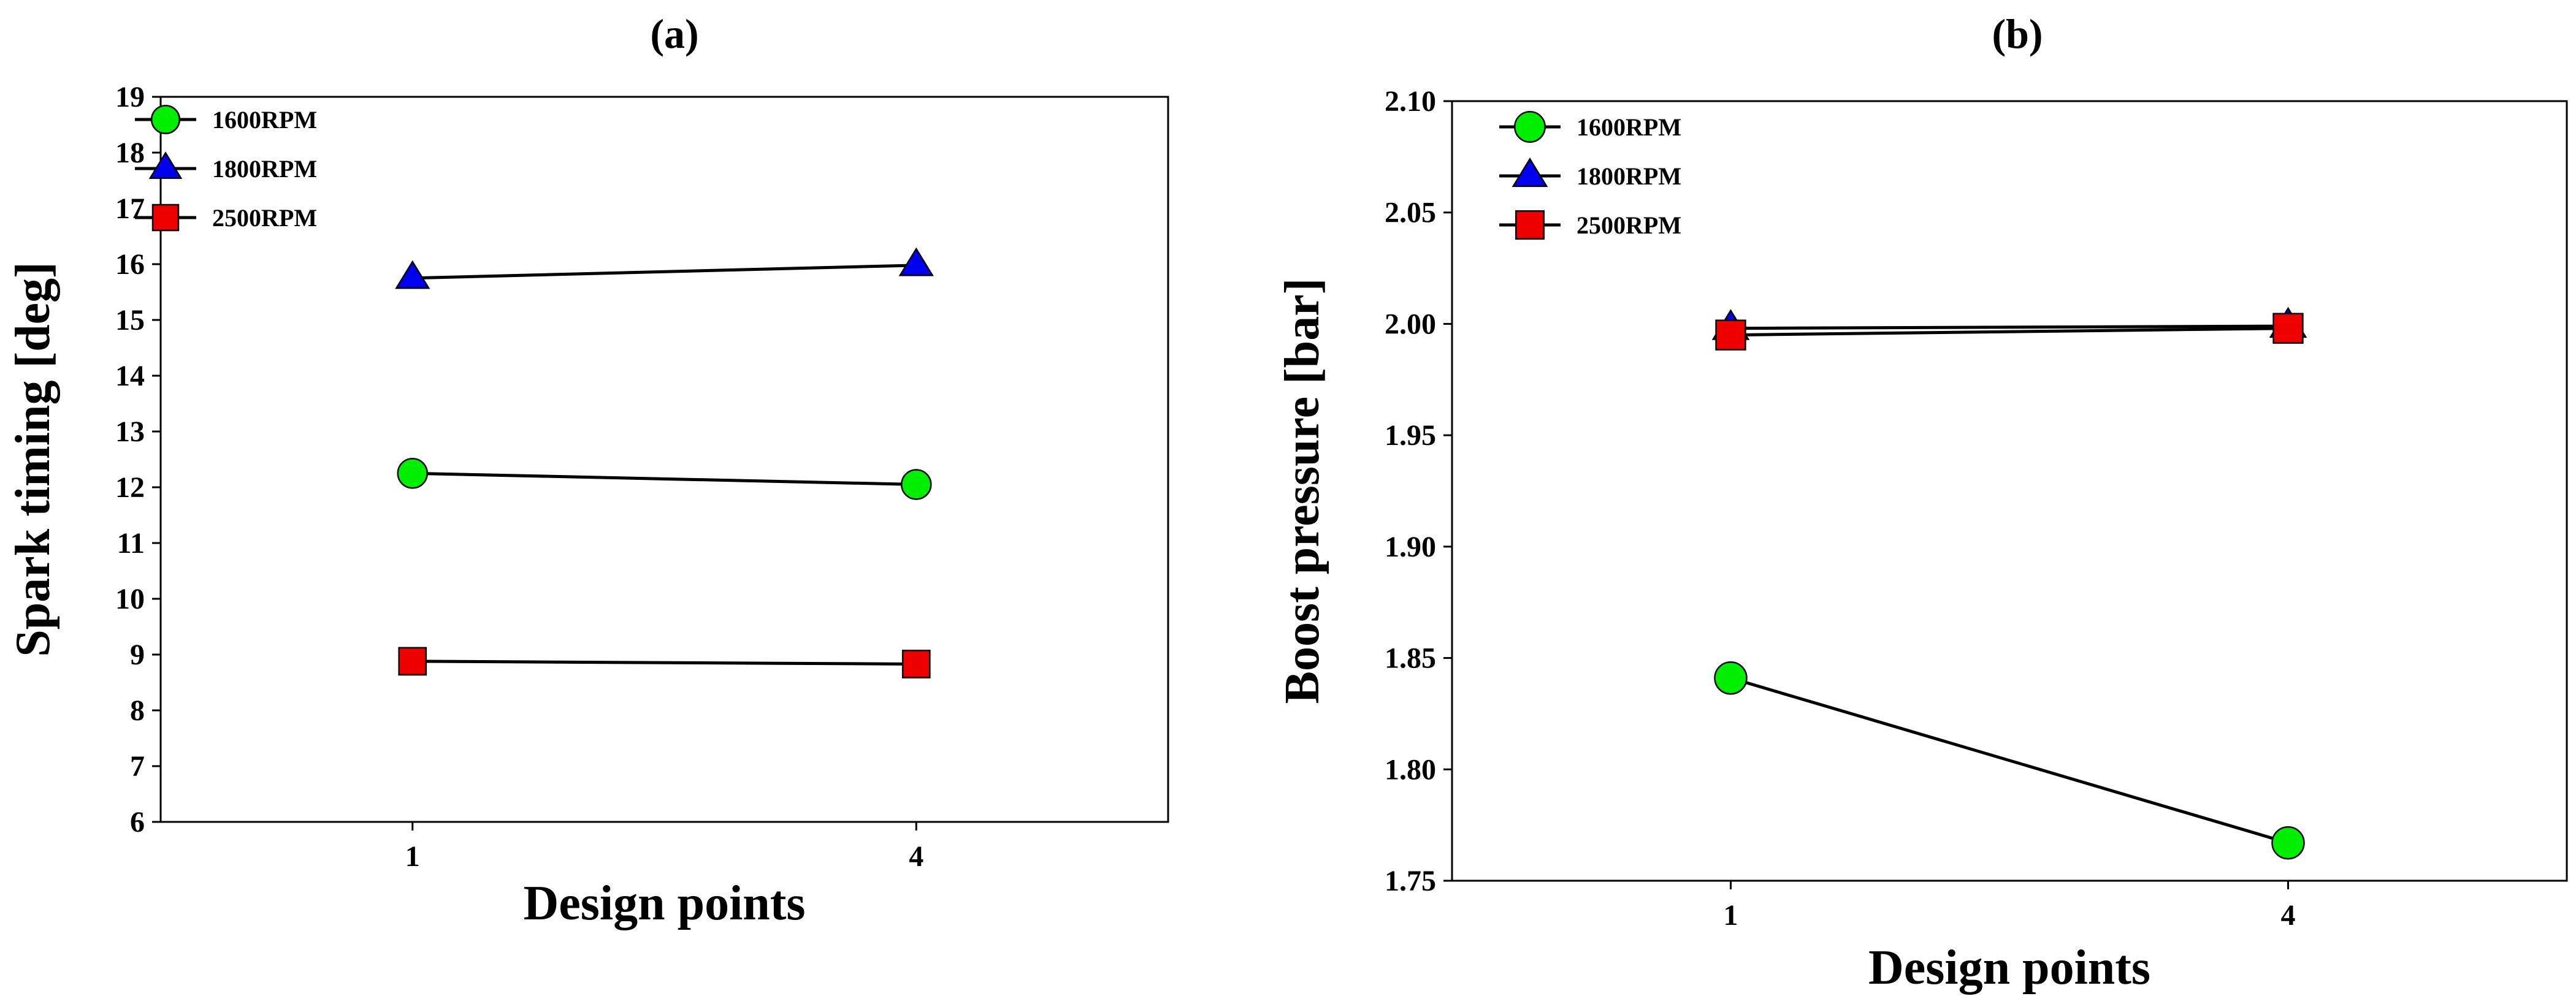  Describe the element at coordinates (130, 487) in the screenshot. I see `panel-a-y-tick-label: 12` at that location.